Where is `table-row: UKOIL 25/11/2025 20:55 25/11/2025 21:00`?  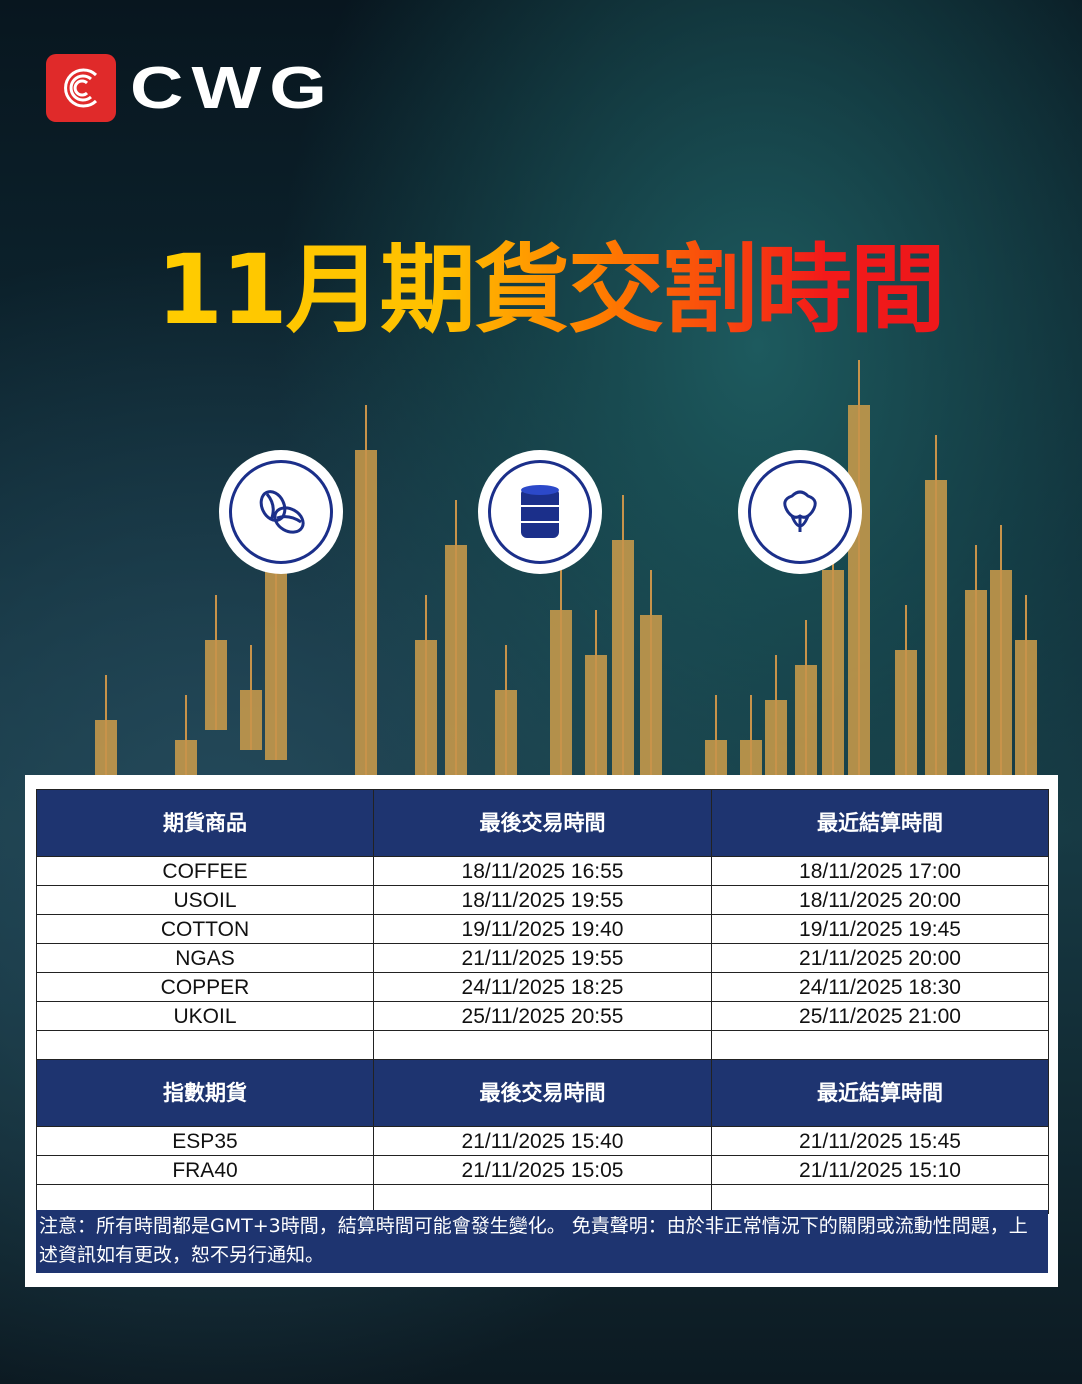 table-row: UKOIL 25/11/2025 20:55 25/11/2025 21:00 is located at coordinates (542, 1016).